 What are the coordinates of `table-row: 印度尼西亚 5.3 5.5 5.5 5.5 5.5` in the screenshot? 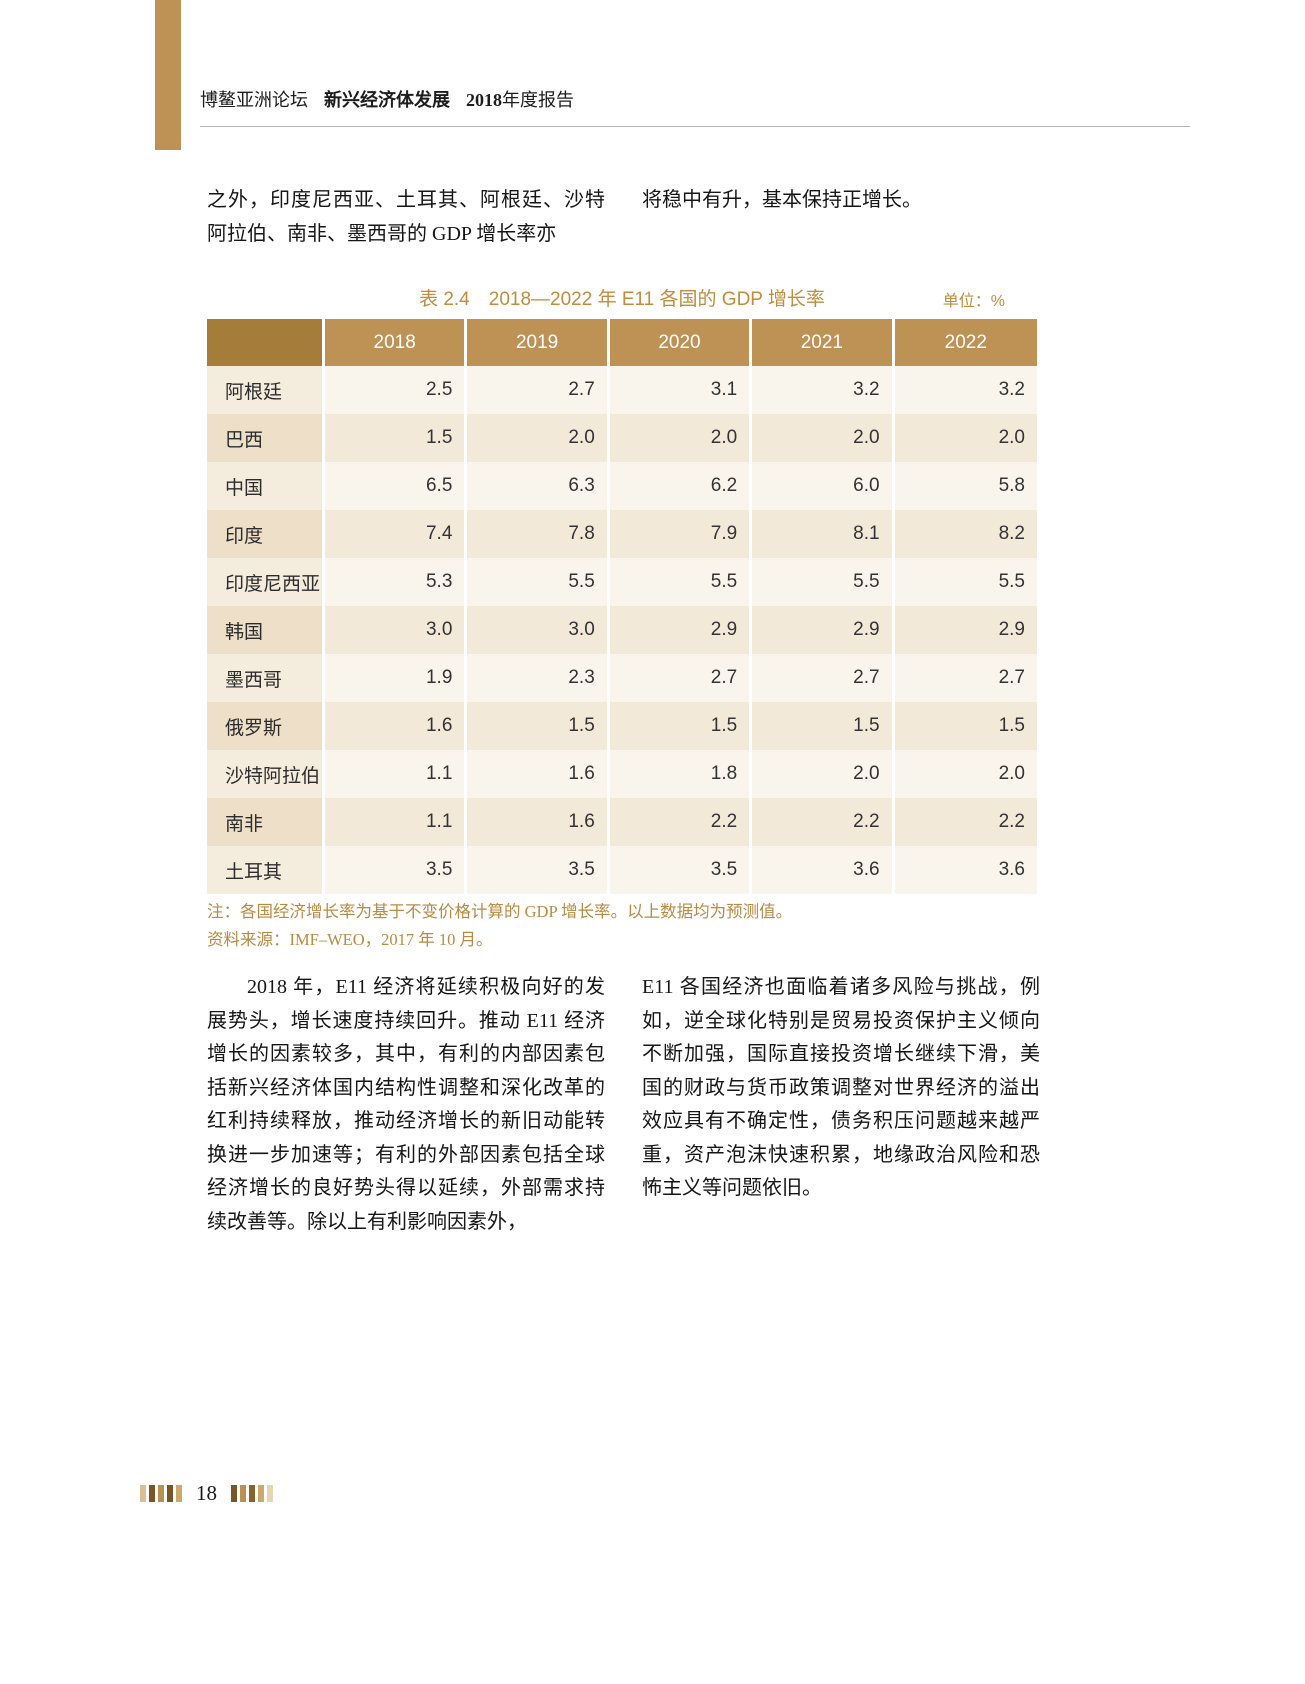 It's located at (622, 582).